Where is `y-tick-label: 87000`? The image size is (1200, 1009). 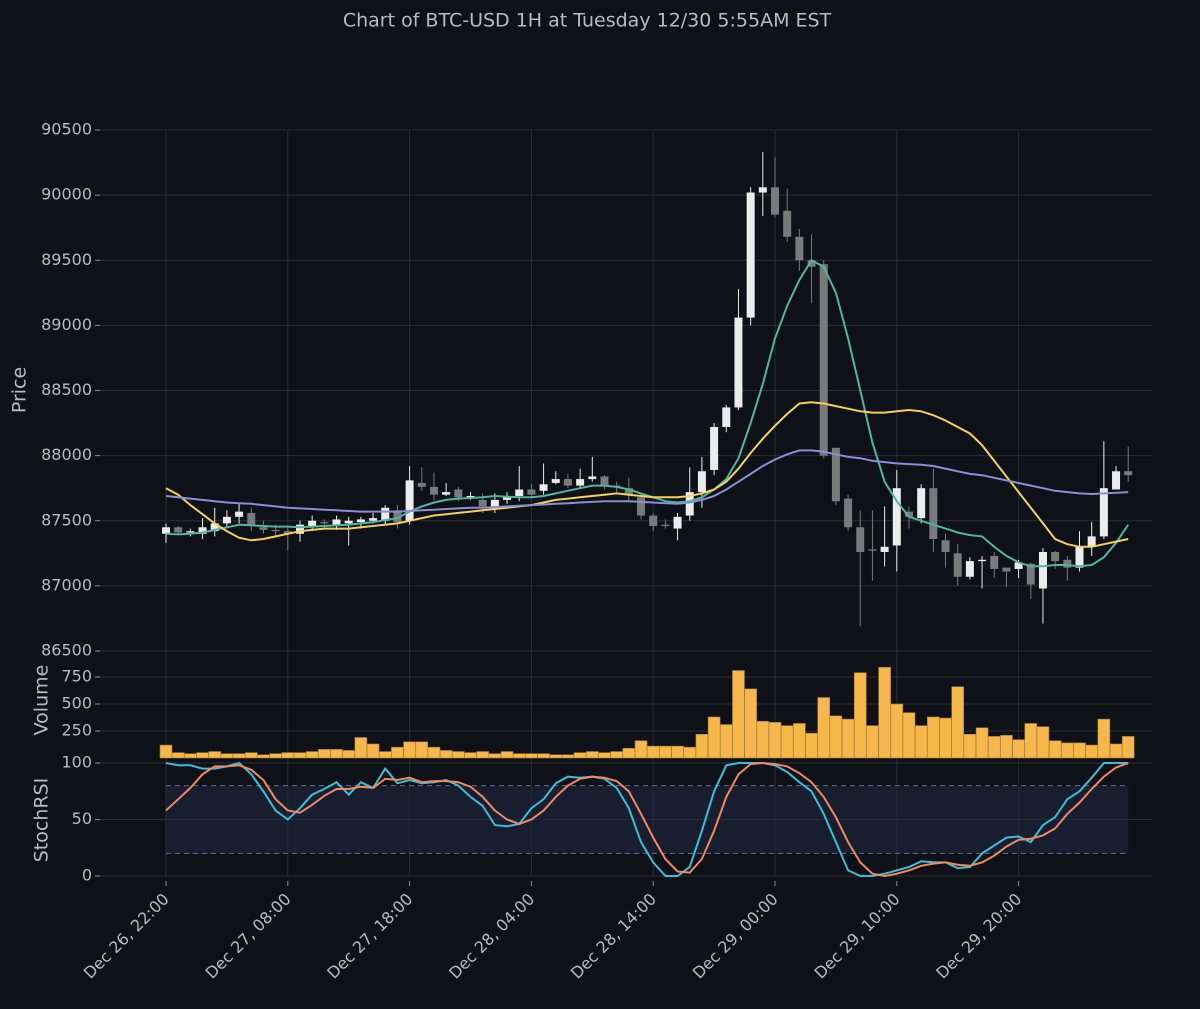
y-tick-label: 87000 is located at coordinates (66, 584).